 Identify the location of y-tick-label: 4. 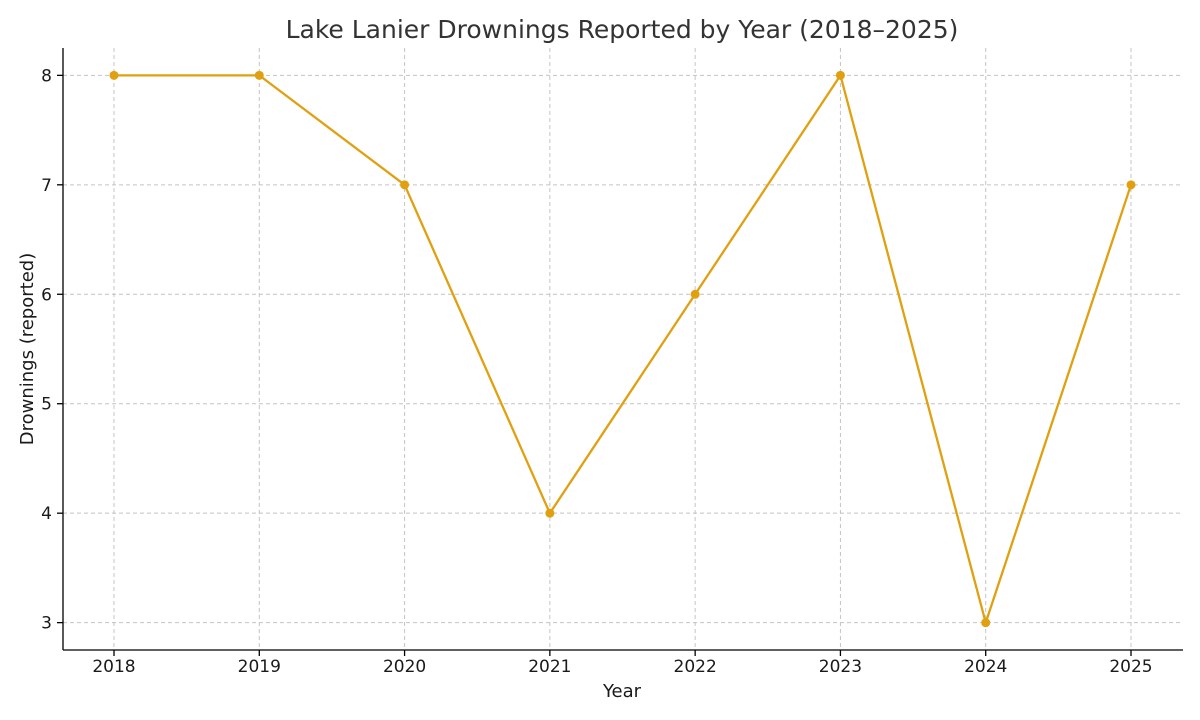
(46, 514).